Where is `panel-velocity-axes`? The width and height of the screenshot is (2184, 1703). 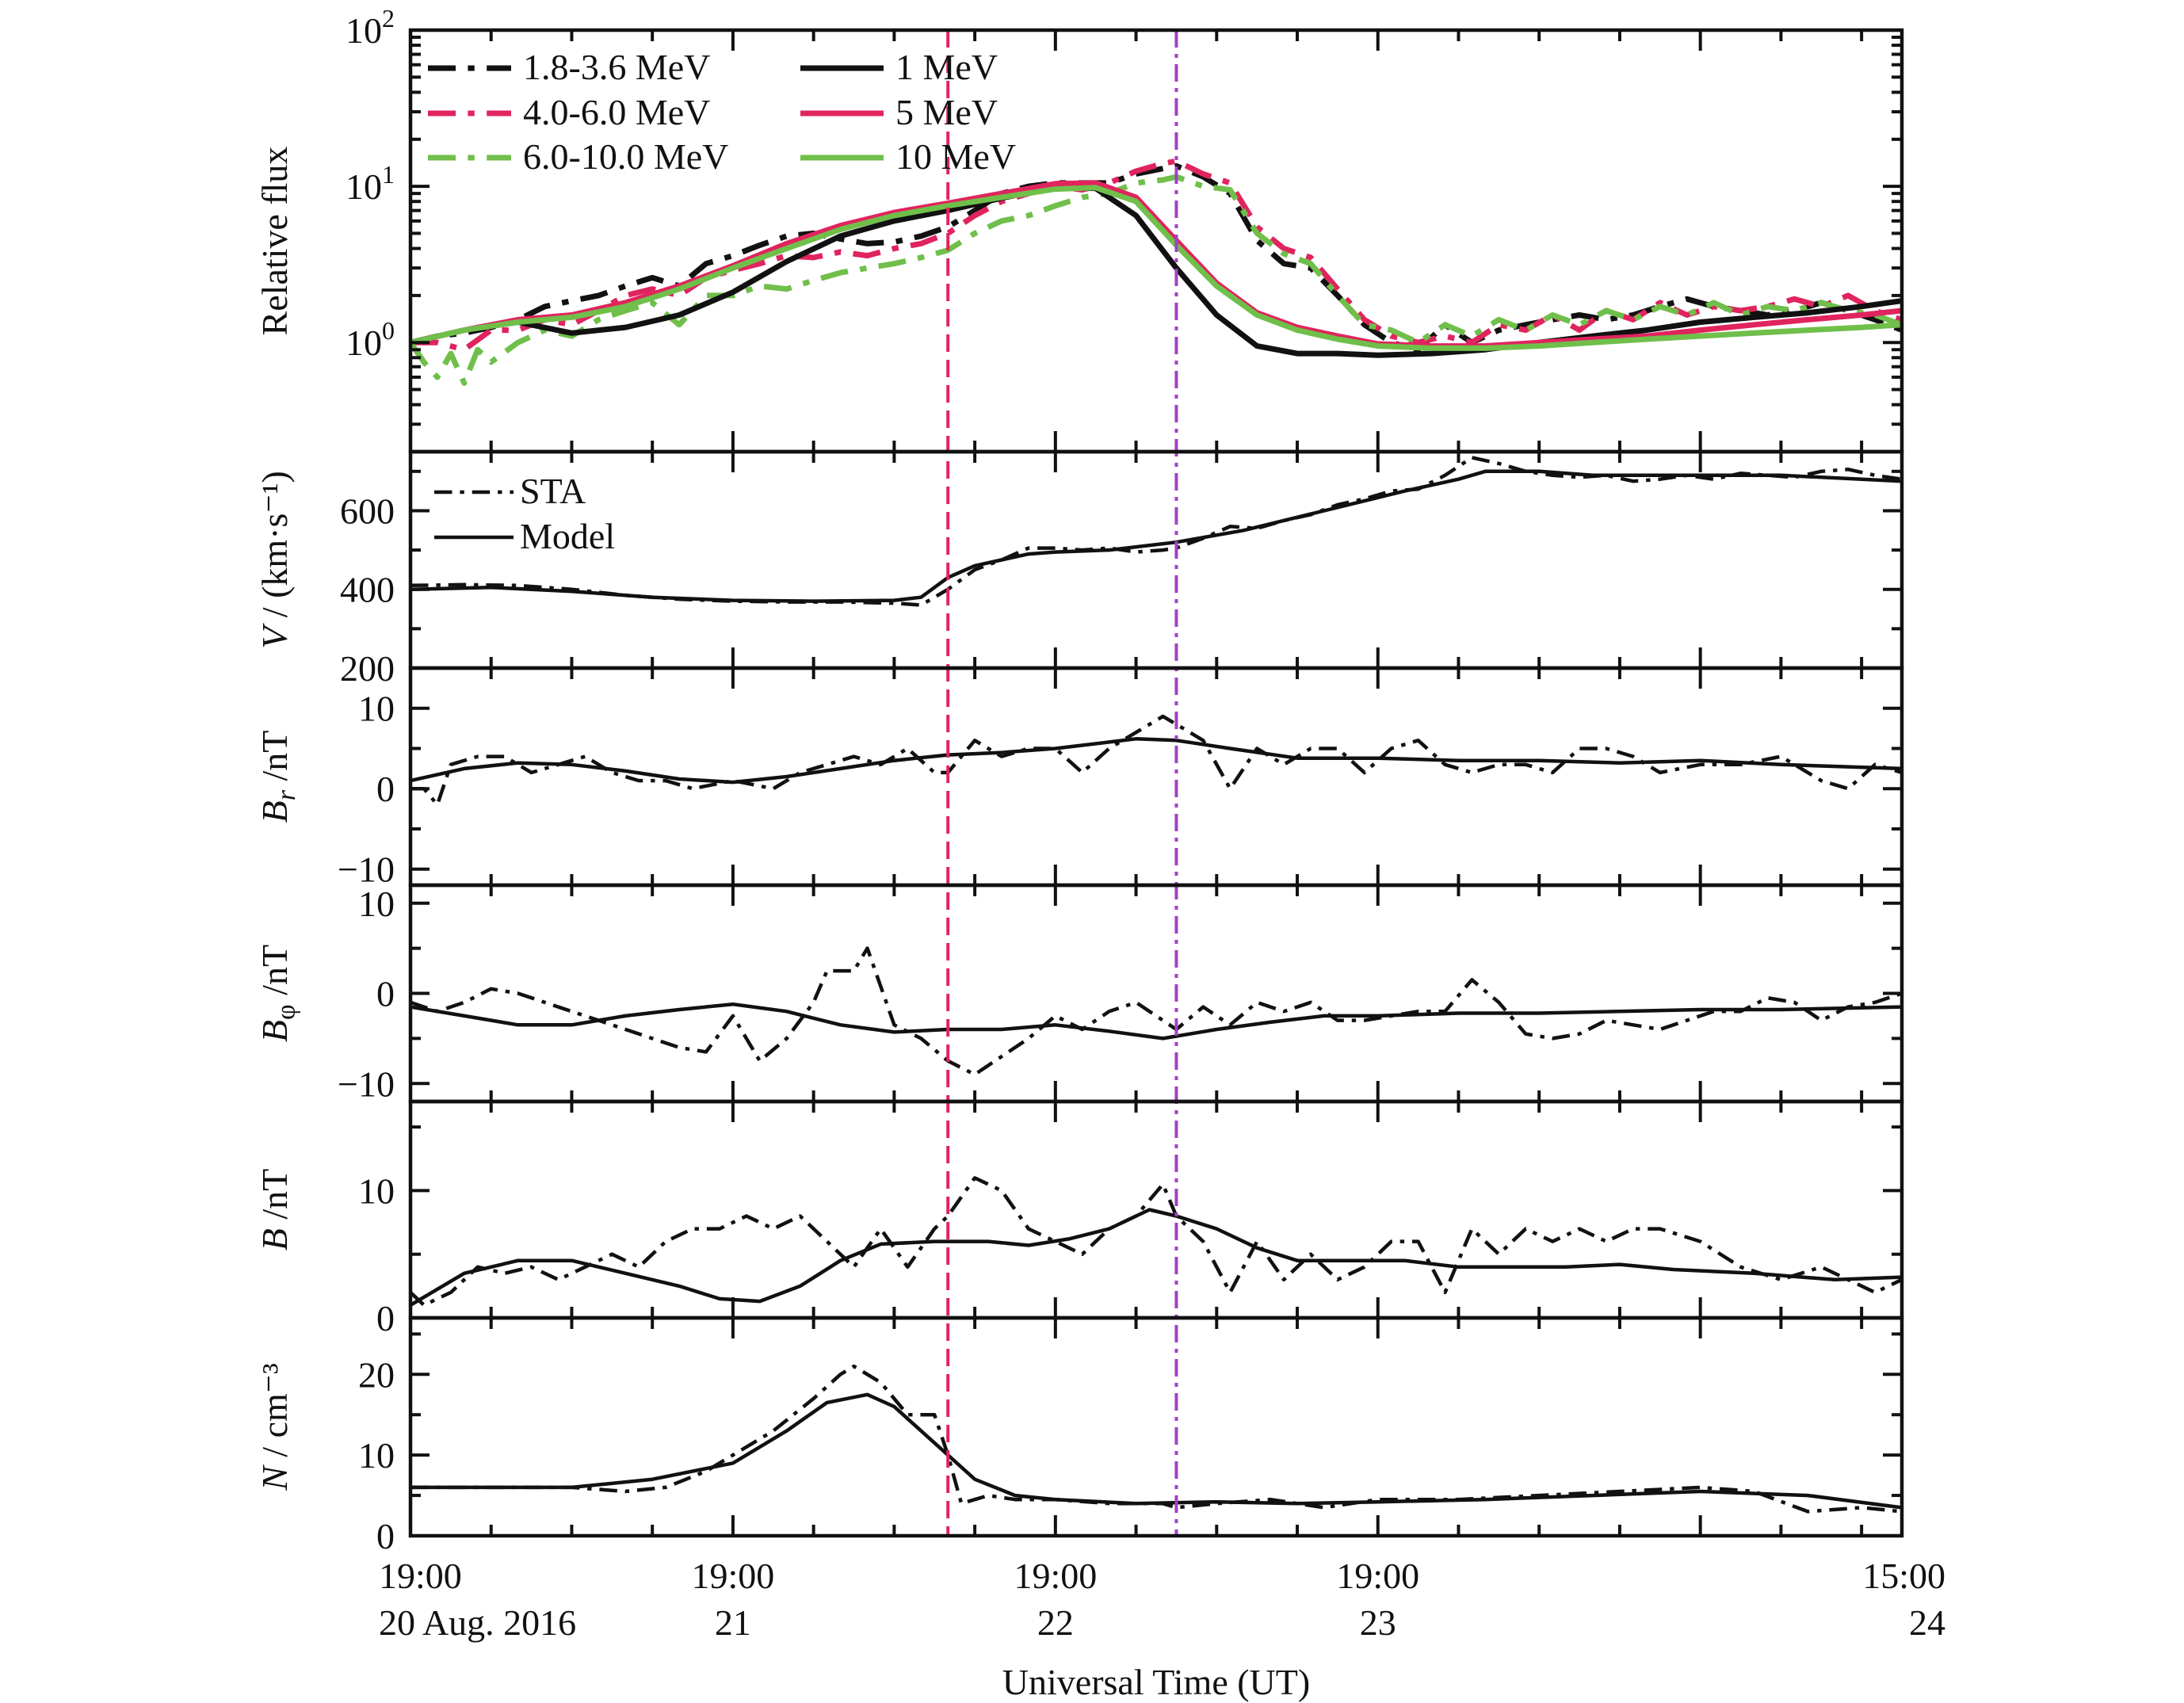 panel-velocity-axes is located at coordinates (1156, 559).